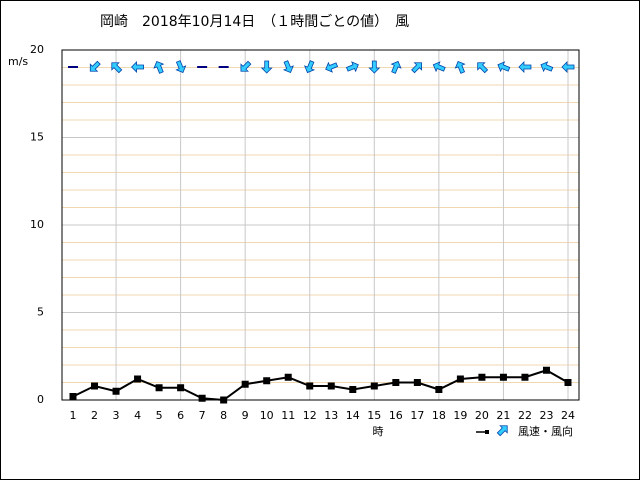 The height and width of the screenshot is (480, 640). Describe the element at coordinates (159, 415) in the screenshot. I see `x-tick-label: 5` at that location.